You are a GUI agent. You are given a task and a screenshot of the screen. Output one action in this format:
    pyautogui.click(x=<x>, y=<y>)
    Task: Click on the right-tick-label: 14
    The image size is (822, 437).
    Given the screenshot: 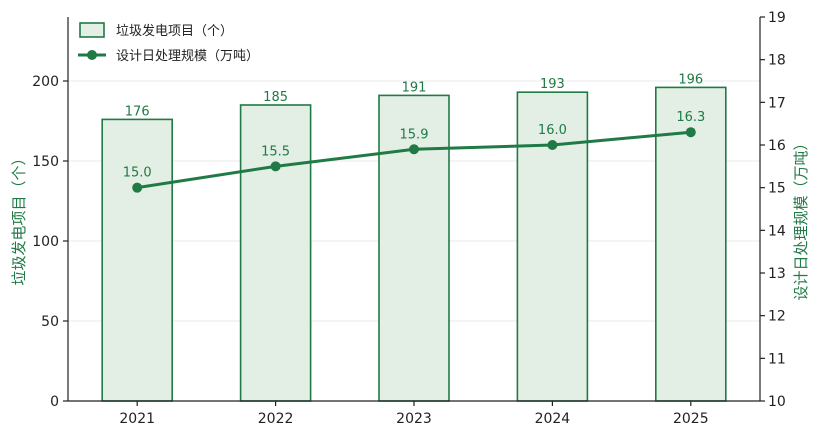 What is the action you would take?
    pyautogui.click(x=777, y=231)
    